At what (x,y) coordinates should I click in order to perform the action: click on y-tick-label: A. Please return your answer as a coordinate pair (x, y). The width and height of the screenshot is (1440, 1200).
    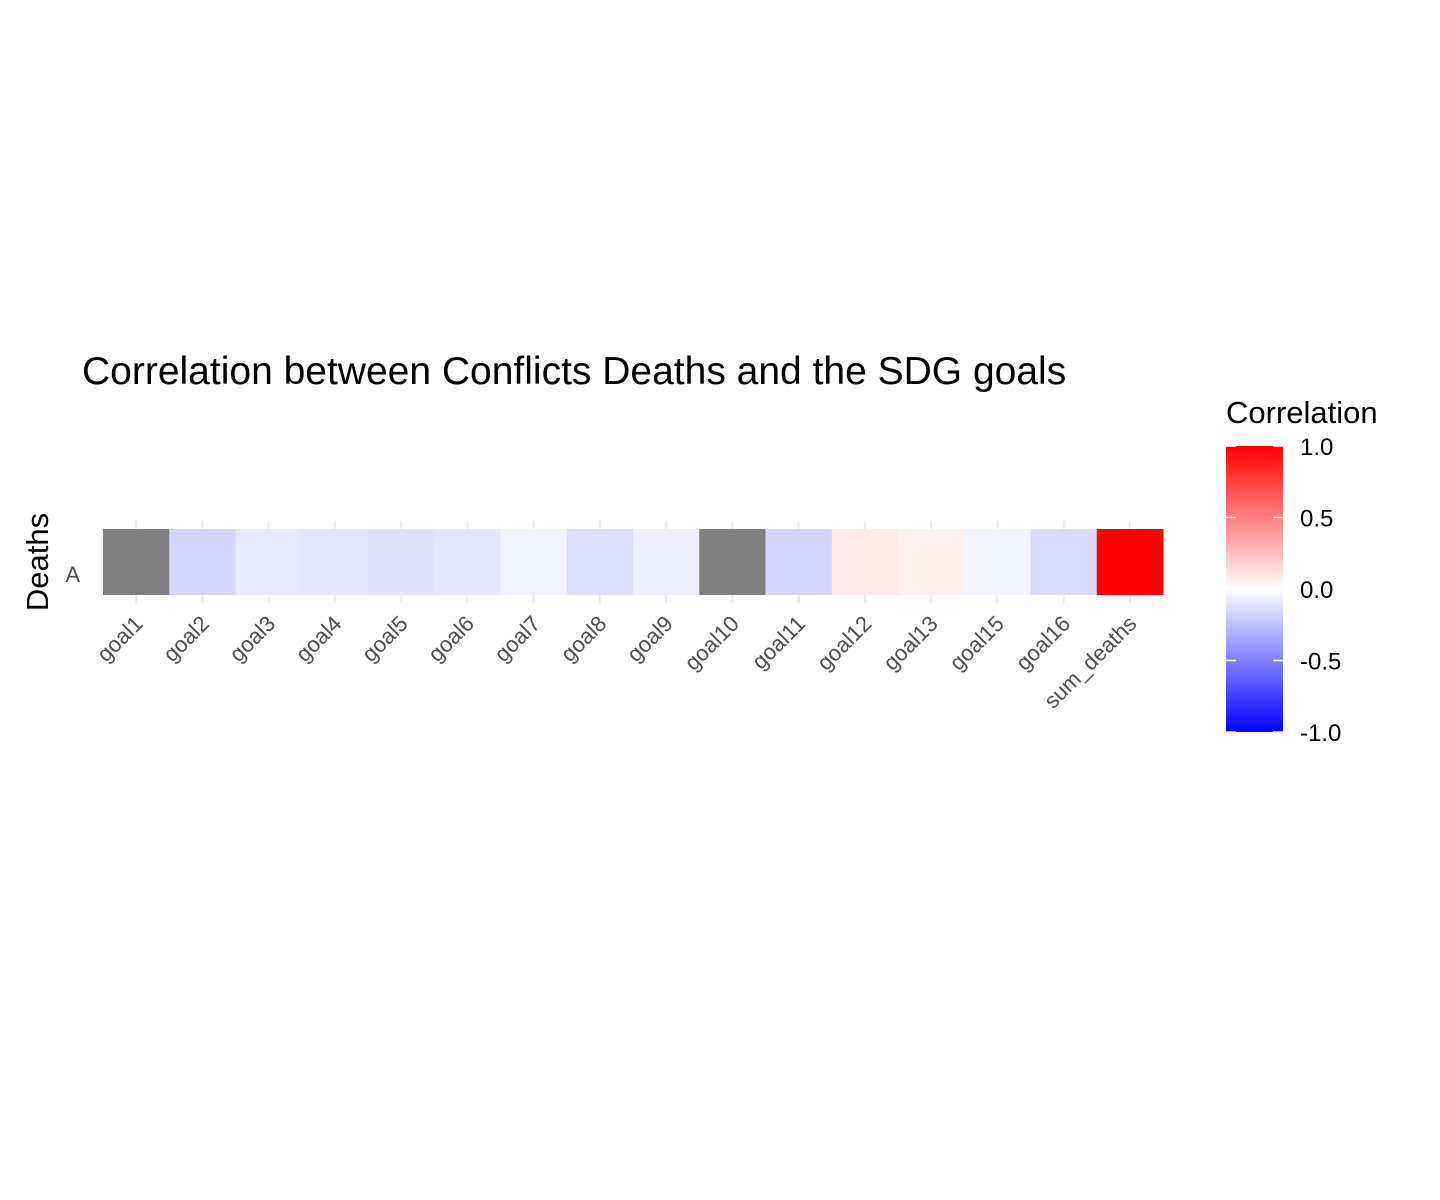
    Looking at the image, I should click on (72, 574).